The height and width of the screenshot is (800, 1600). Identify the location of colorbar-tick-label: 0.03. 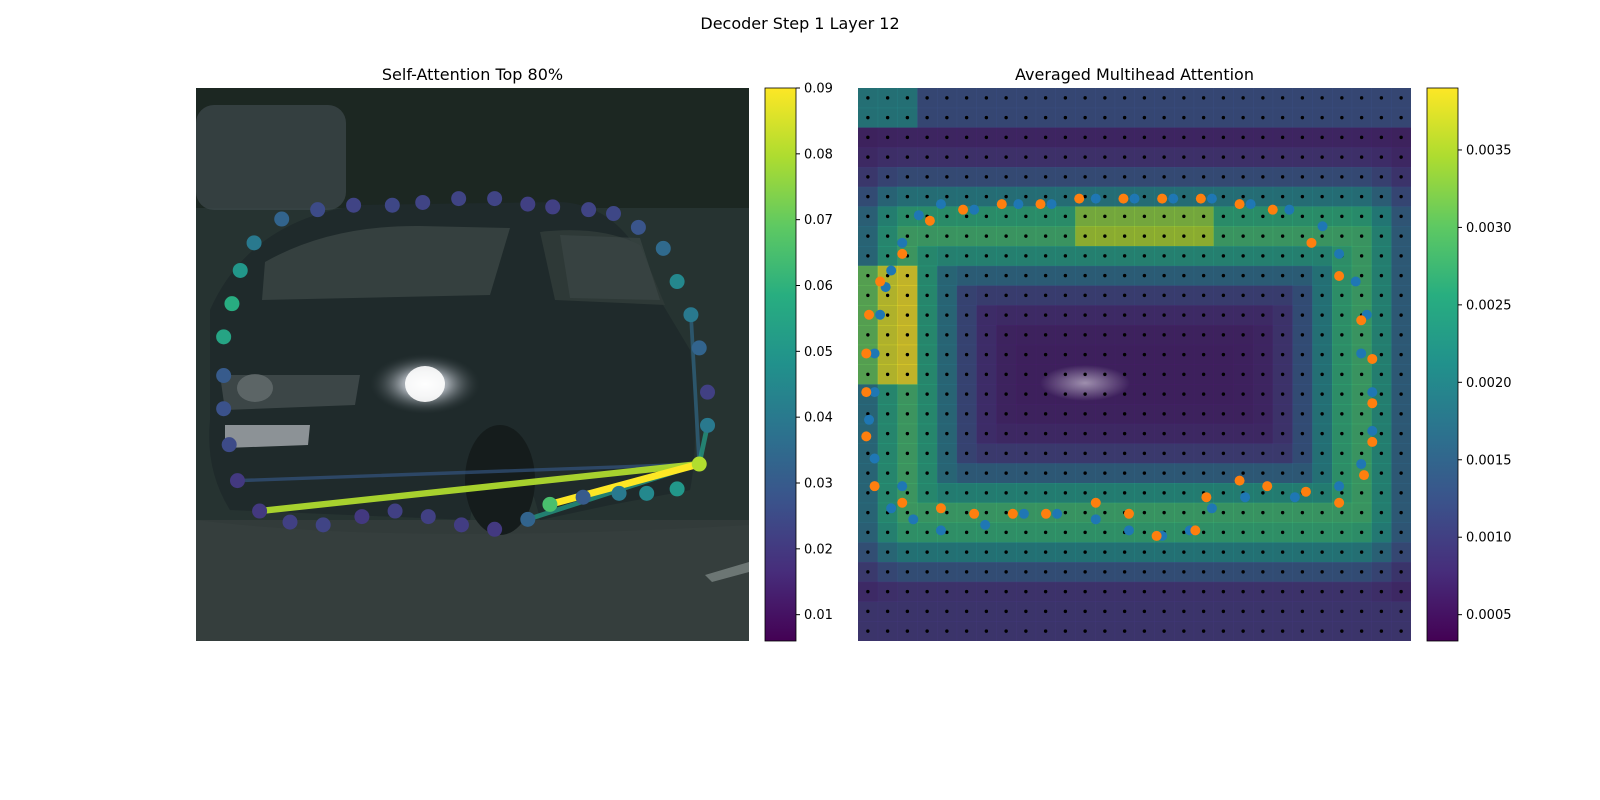
(818, 484).